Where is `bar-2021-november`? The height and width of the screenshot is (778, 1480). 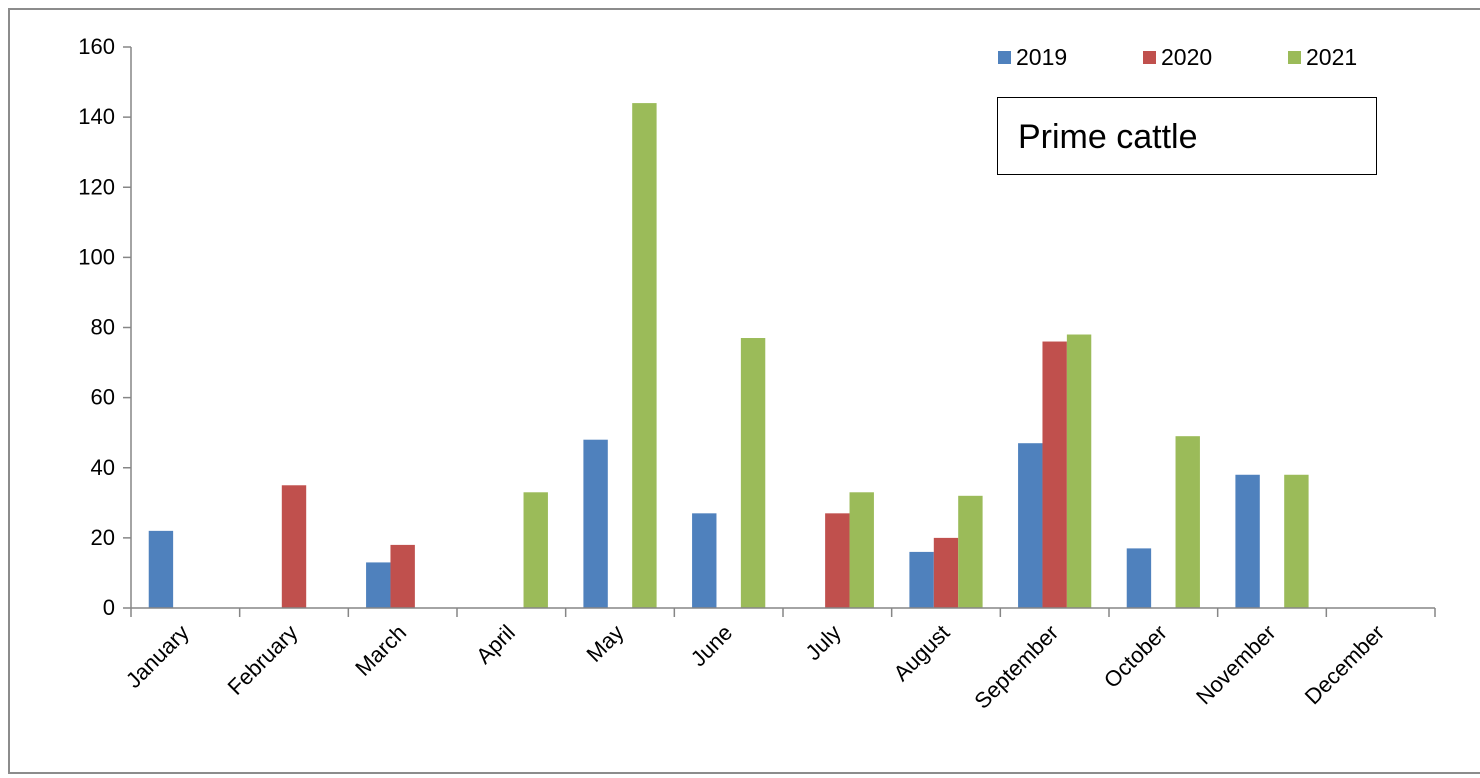
bar-2021-november is located at coordinates (1296, 541).